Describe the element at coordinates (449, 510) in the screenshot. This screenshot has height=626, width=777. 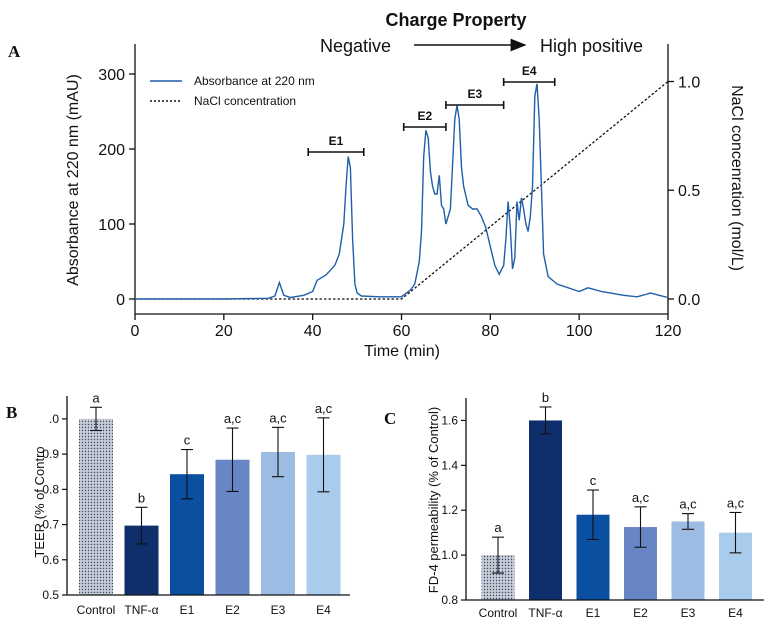
I see `y-tick-label: 1.2` at that location.